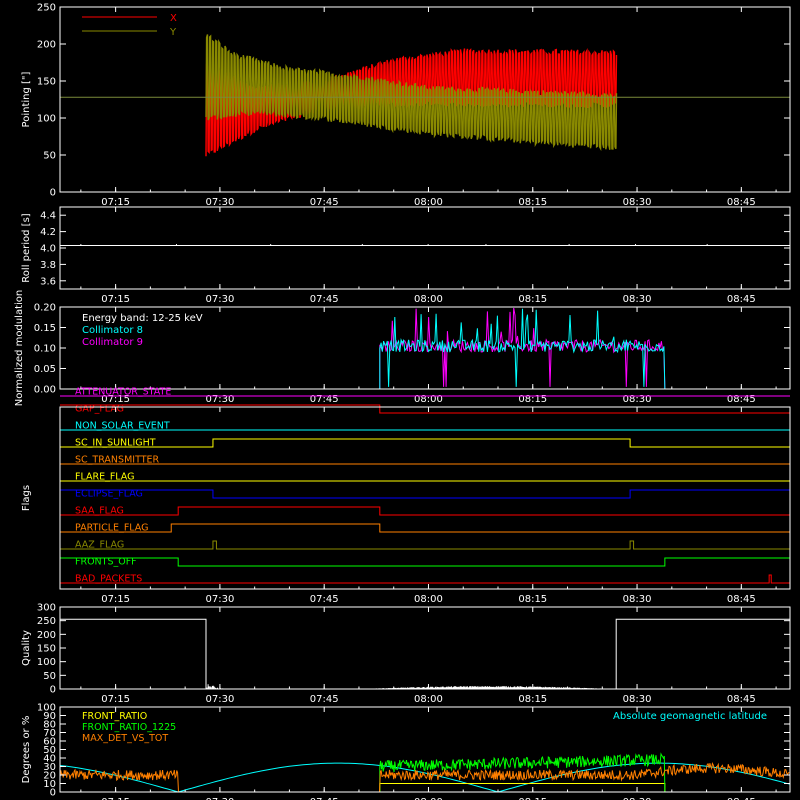 This screenshot has width=800, height=800. Describe the element at coordinates (48, 249) in the screenshot. I see `roll-ytick-label: 4.0` at that location.